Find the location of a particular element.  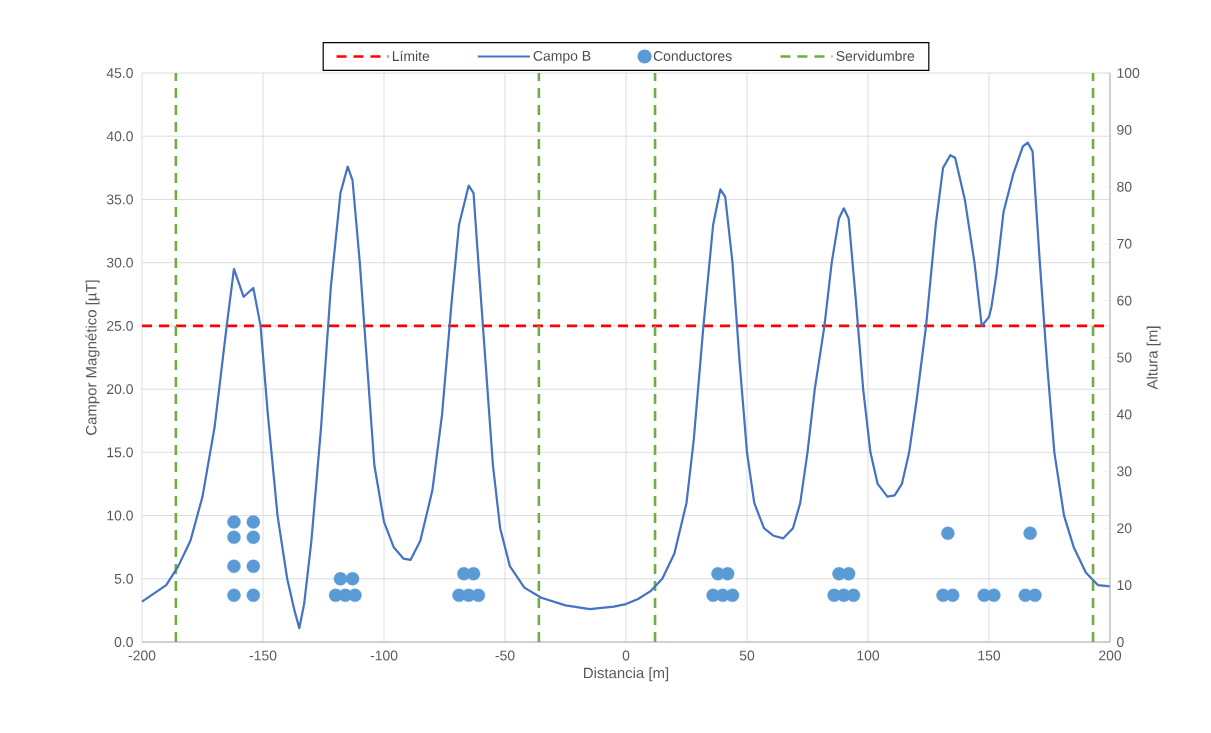

y2-tick-label: 50 is located at coordinates (1124, 357).